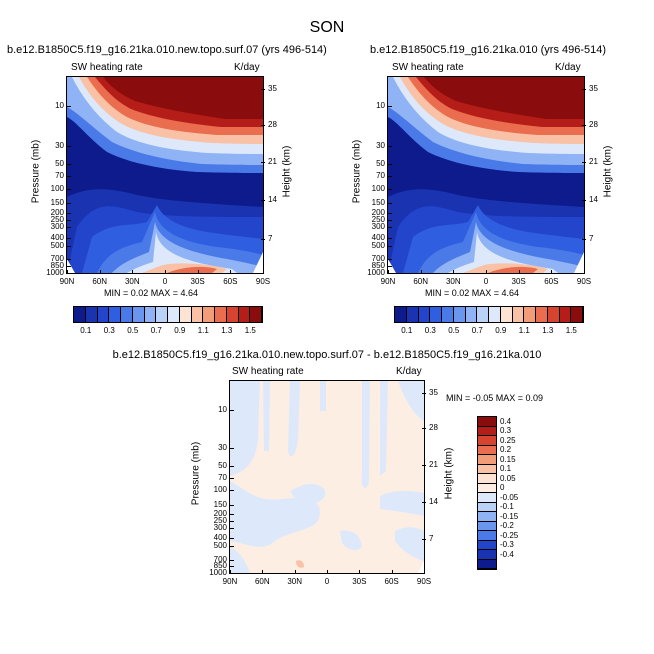 The image size is (654, 654). Describe the element at coordinates (262, 581) in the screenshot. I see `panel-3-x-tick-label: 60N` at that location.